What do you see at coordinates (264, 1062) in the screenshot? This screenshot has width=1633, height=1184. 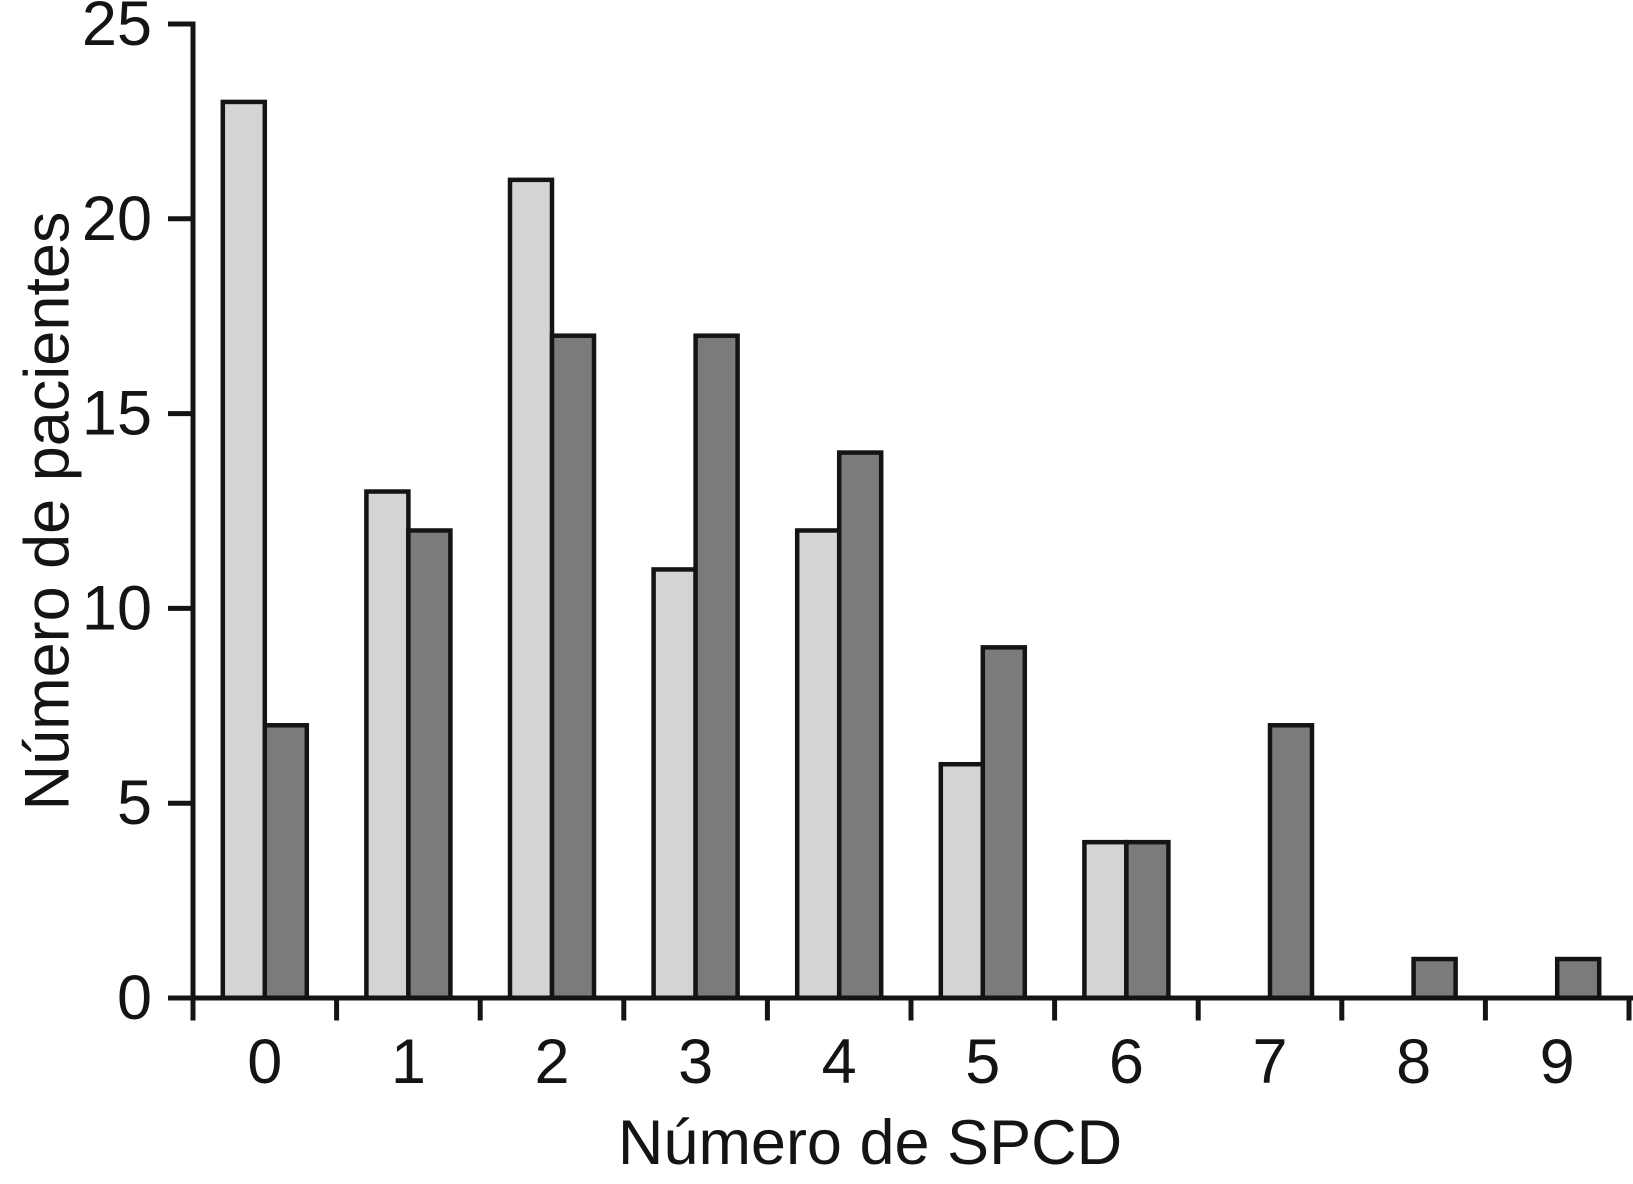 I see `x-tick-label-0: 0` at bounding box center [264, 1062].